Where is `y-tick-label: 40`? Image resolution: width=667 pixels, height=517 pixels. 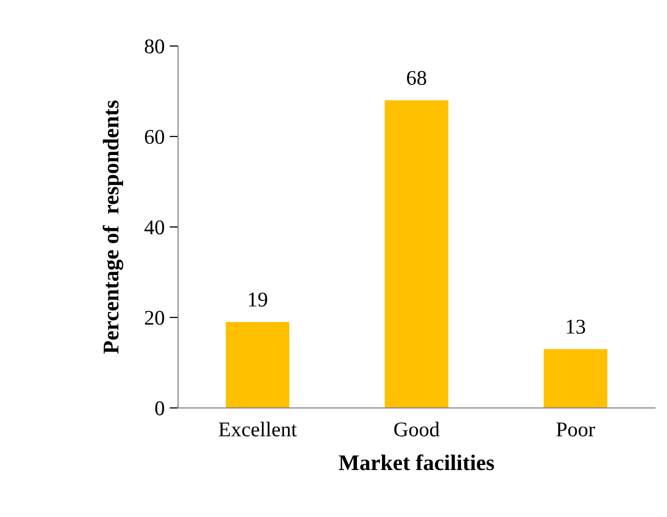 y-tick-label: 40 is located at coordinates (154, 227).